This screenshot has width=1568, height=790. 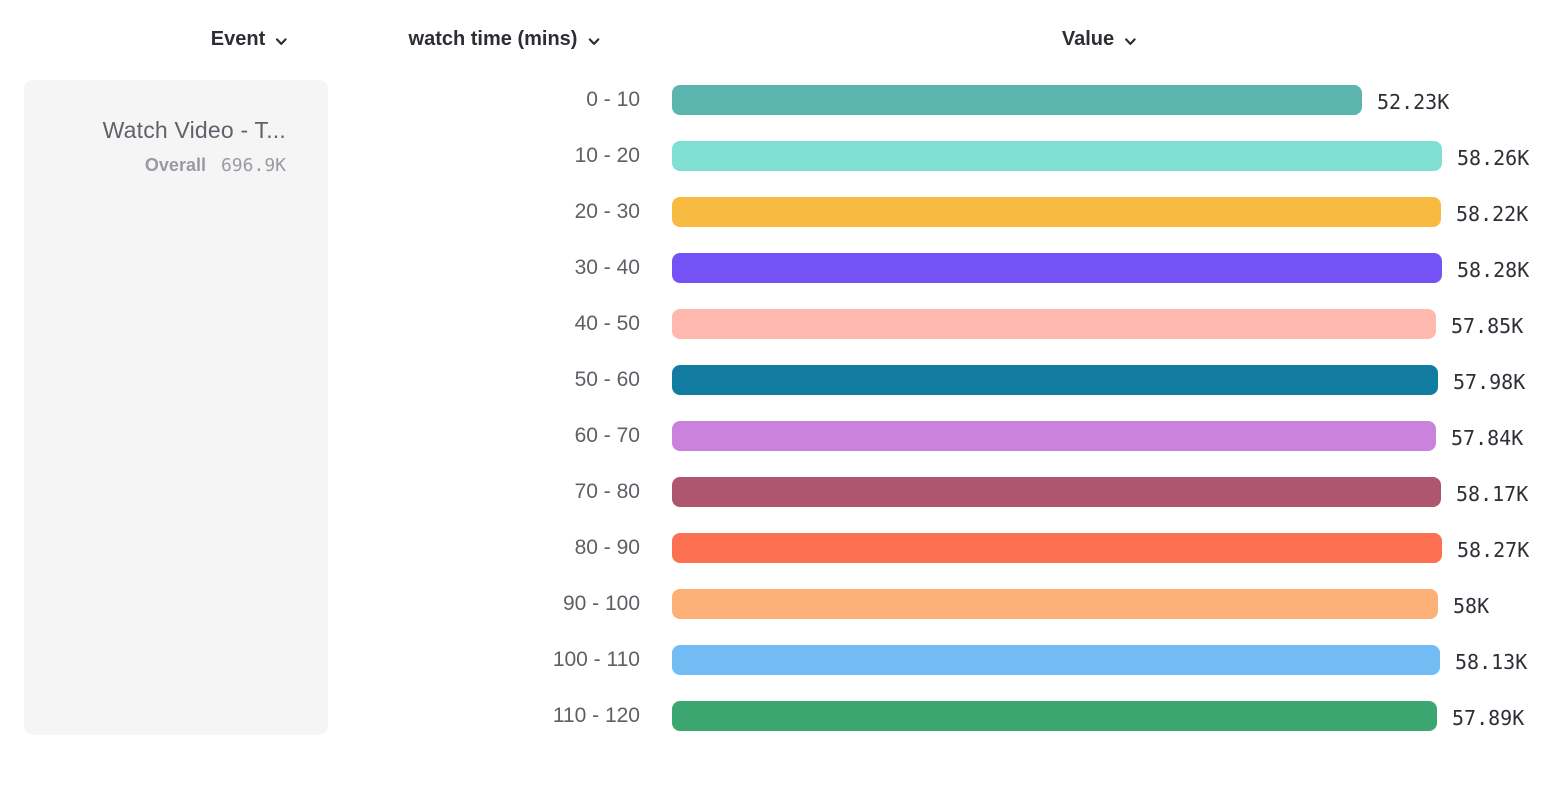 I want to click on value-label: 52.23K, so click(x=1413, y=102).